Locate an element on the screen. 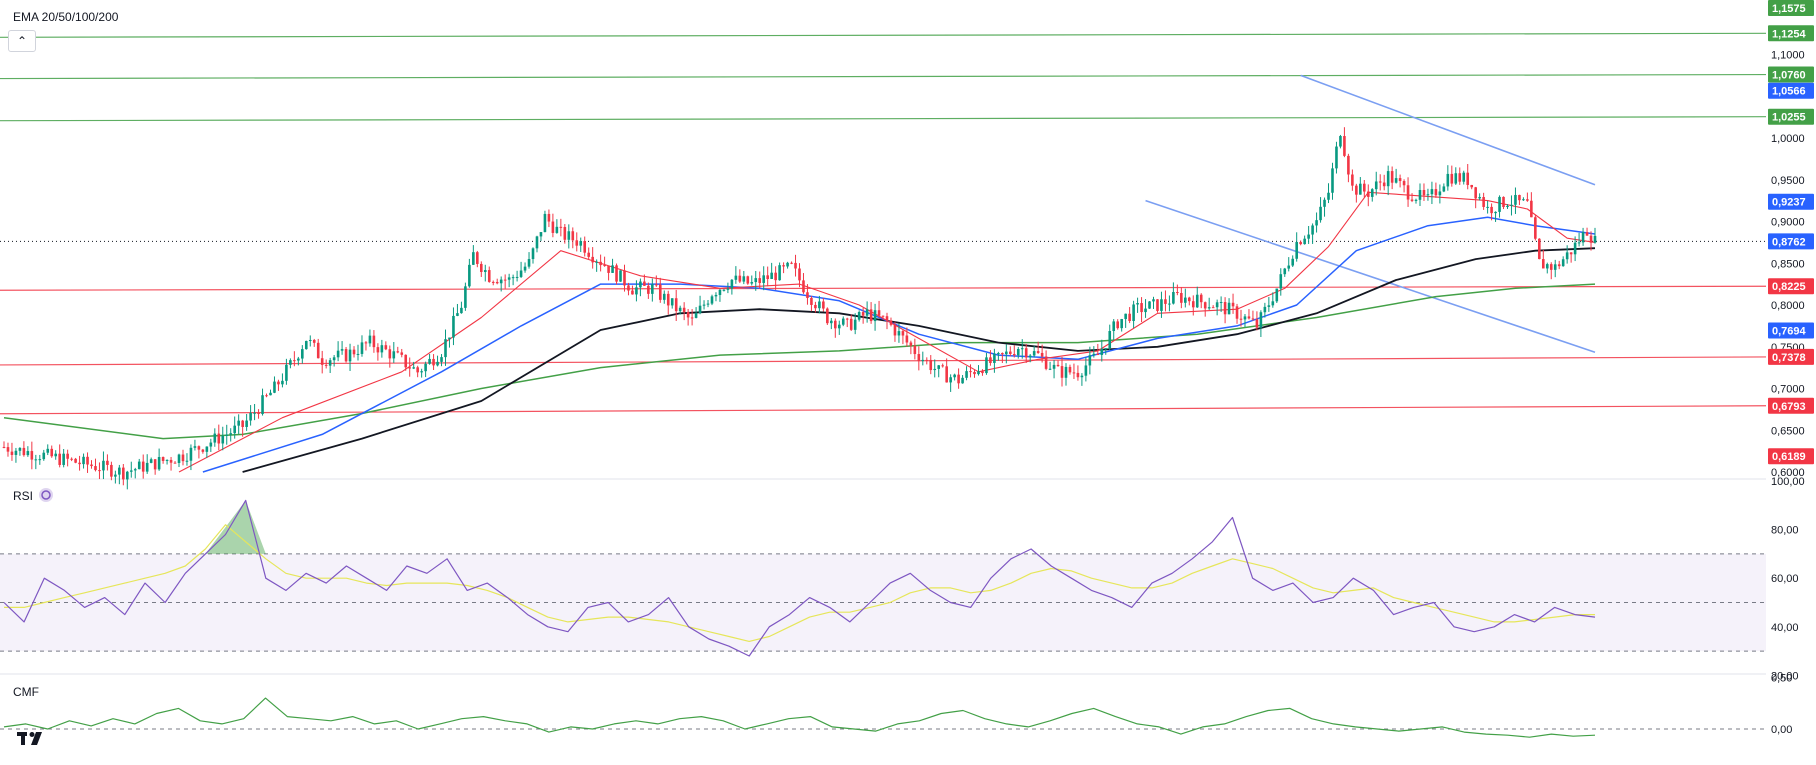 The height and width of the screenshot is (765, 1816). price-badge: 1,0255 is located at coordinates (1791, 116).